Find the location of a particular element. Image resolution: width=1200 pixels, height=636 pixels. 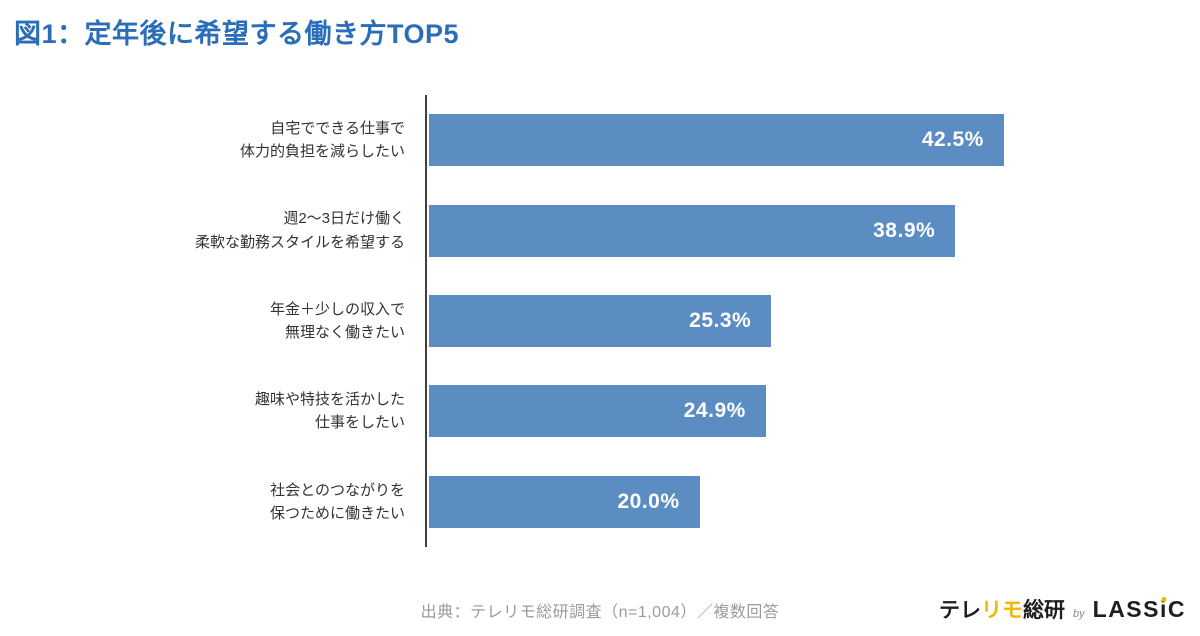

source-note: 出典：テレリモ総研調査（n=1,004）／複数回答 is located at coordinates (600, 612).